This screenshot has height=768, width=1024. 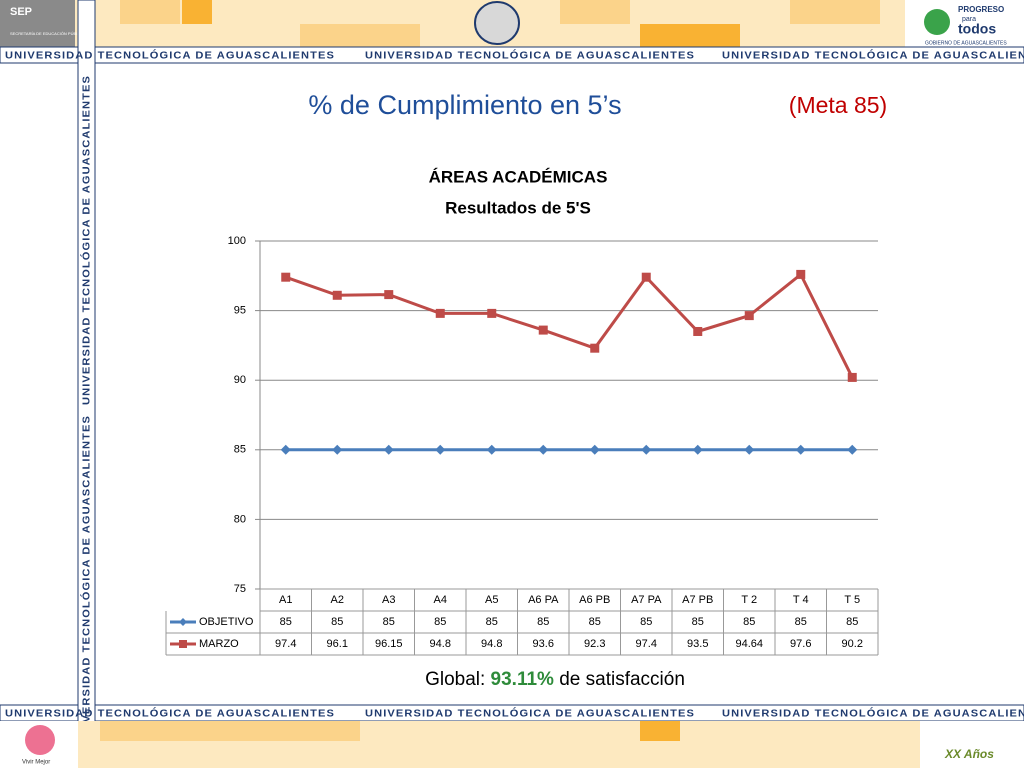 I want to click on x-tick-label: A4, so click(x=440, y=600).